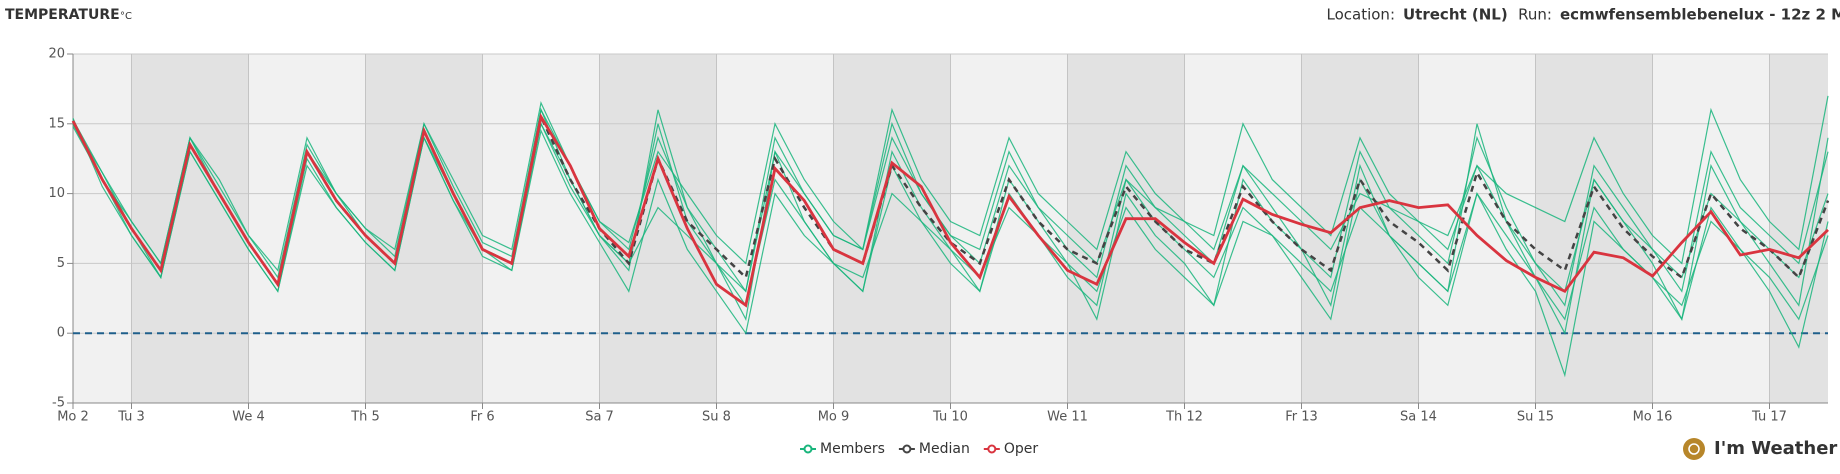  Describe the element at coordinates (1184, 417) in the screenshot. I see `x-tick-label: Th 12` at that location.